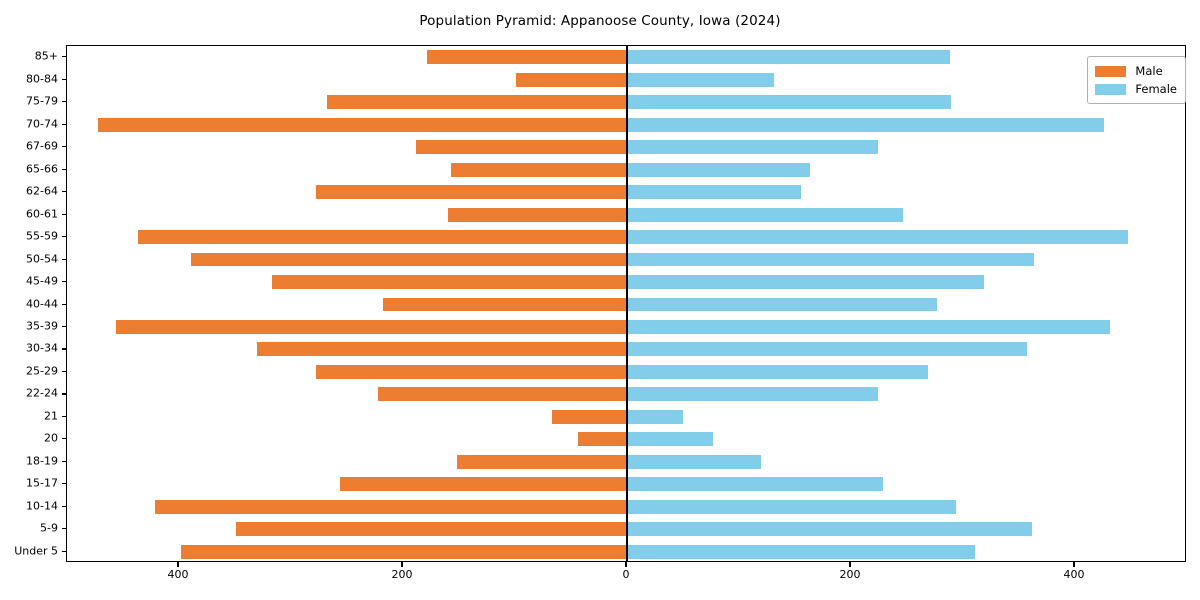 This screenshot has height=600, width=1200. What do you see at coordinates (42, 348) in the screenshot?
I see `y-axis-tick-label: 30-34` at bounding box center [42, 348].